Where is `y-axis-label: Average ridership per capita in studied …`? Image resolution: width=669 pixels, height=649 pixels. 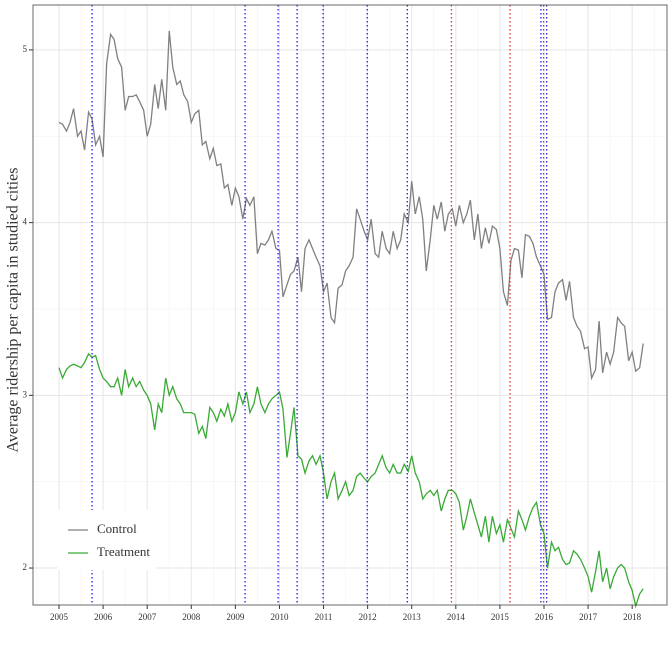 y-axis-label: Average ridership per capita in studied … is located at coordinates (13, 310).